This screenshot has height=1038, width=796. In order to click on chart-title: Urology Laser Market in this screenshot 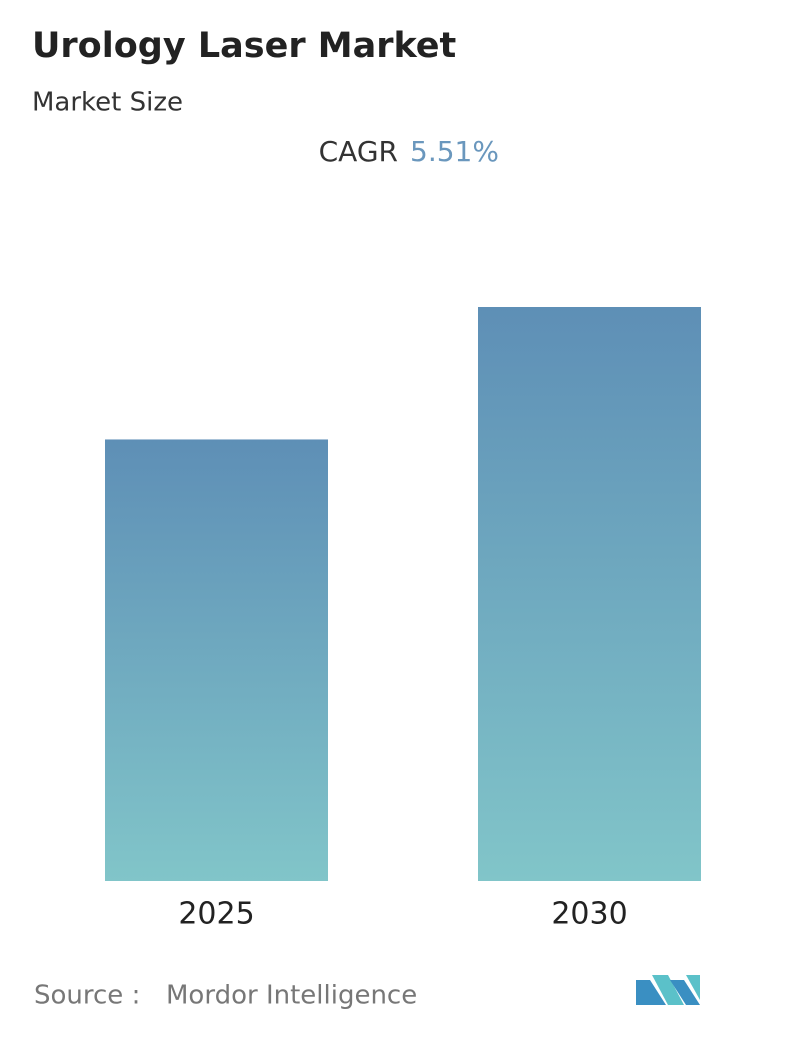, I will do `click(244, 46)`.